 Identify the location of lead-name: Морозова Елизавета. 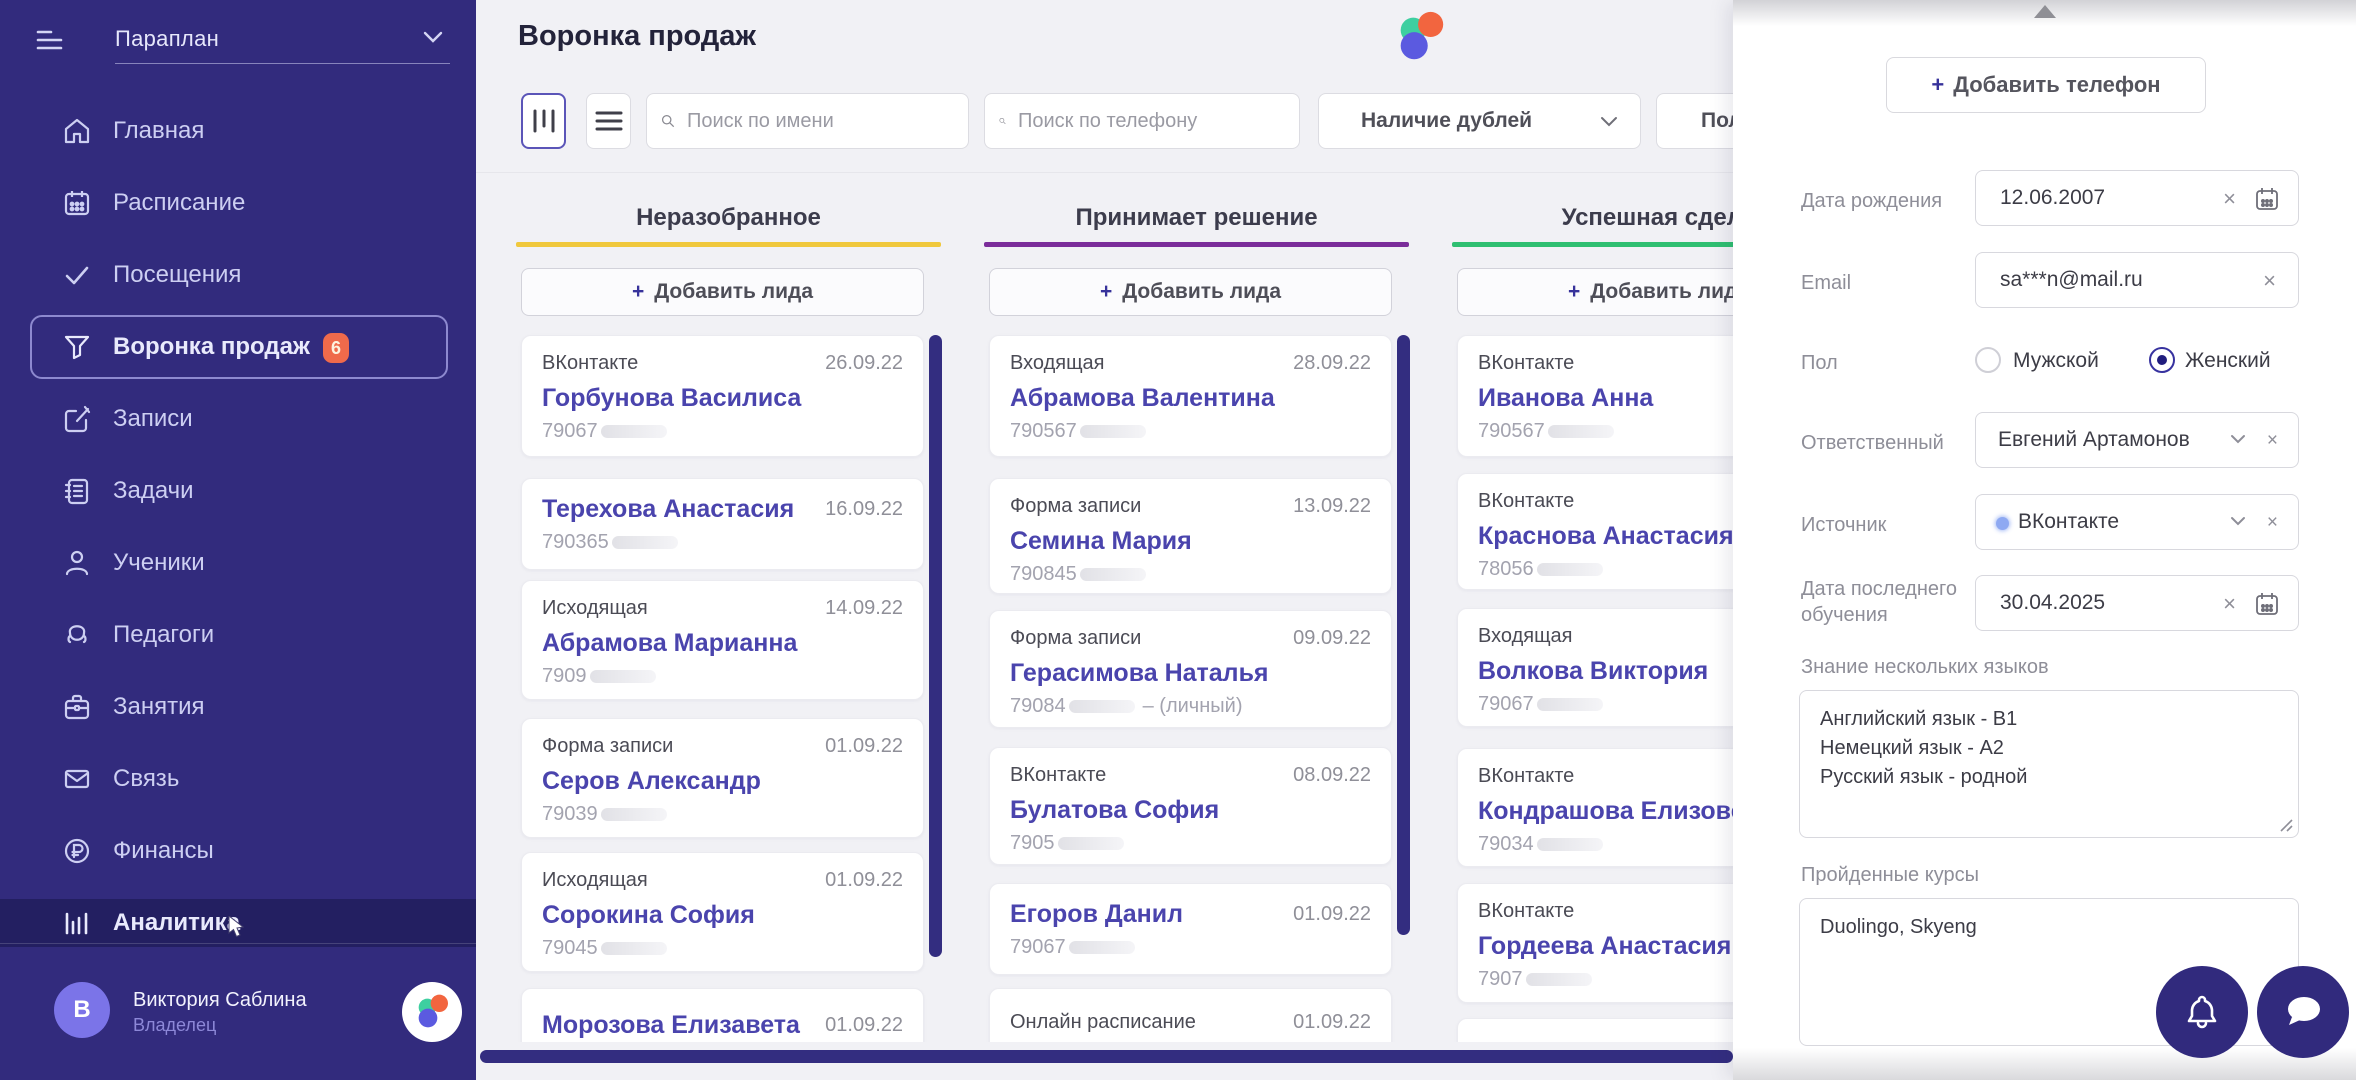
(671, 1025).